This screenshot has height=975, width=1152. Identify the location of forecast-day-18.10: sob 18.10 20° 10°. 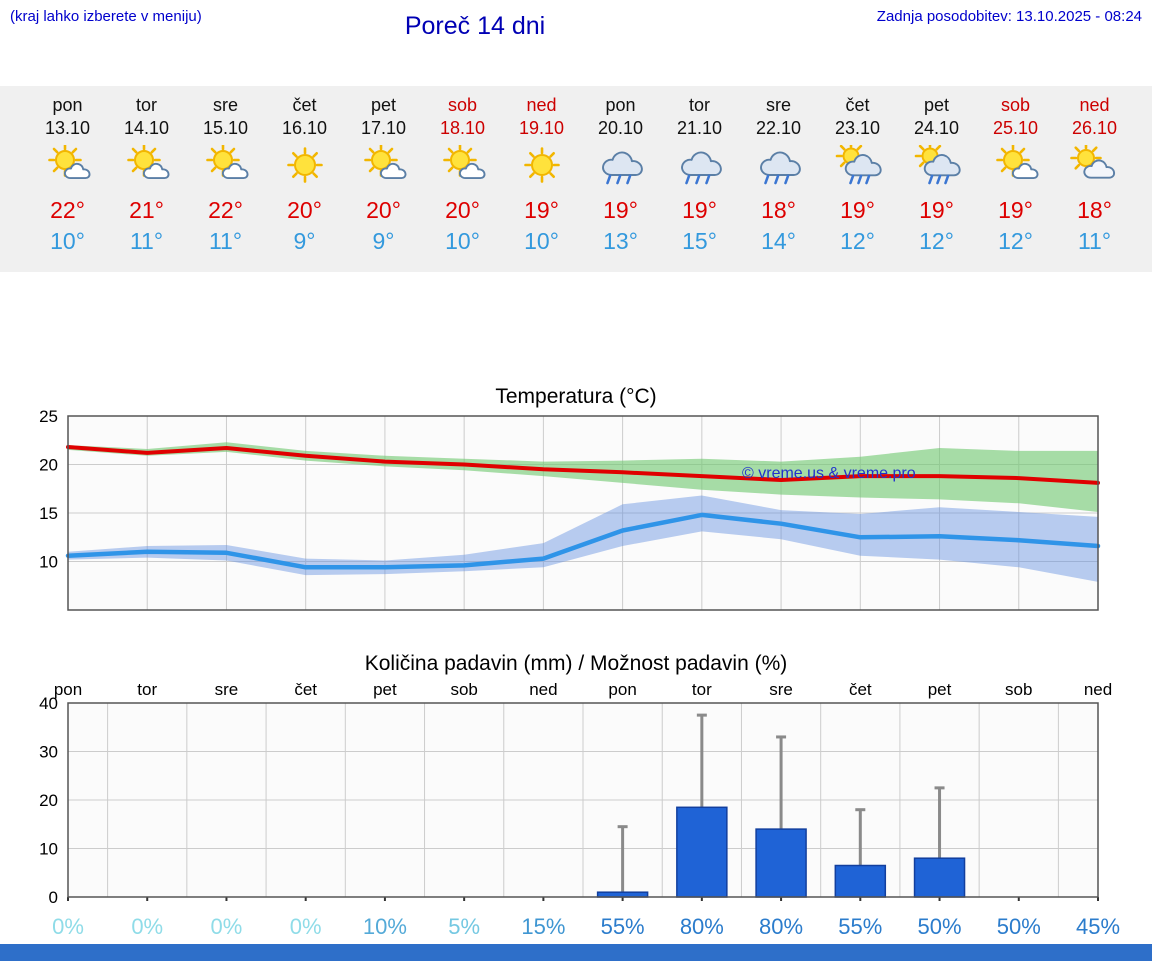
(462, 179).